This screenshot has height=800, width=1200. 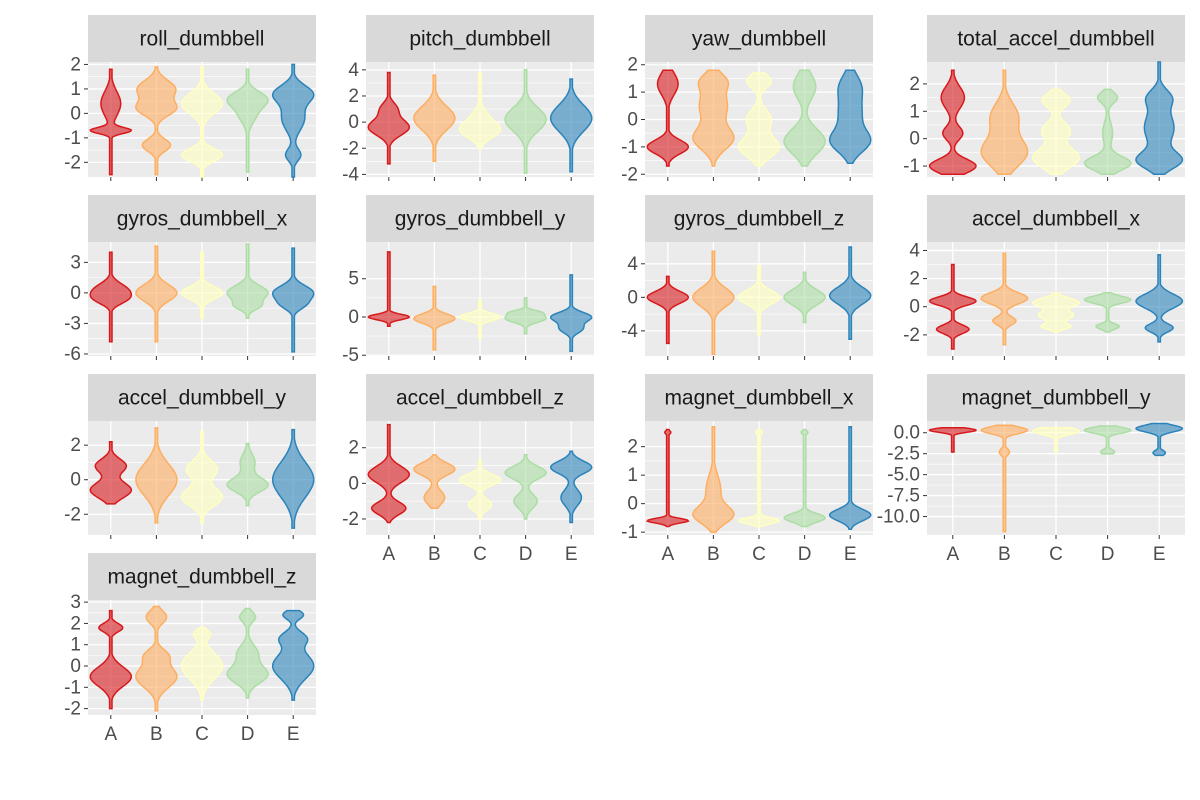 I want to click on facet-strip-label: accel_dumbbell_y, so click(x=202, y=398).